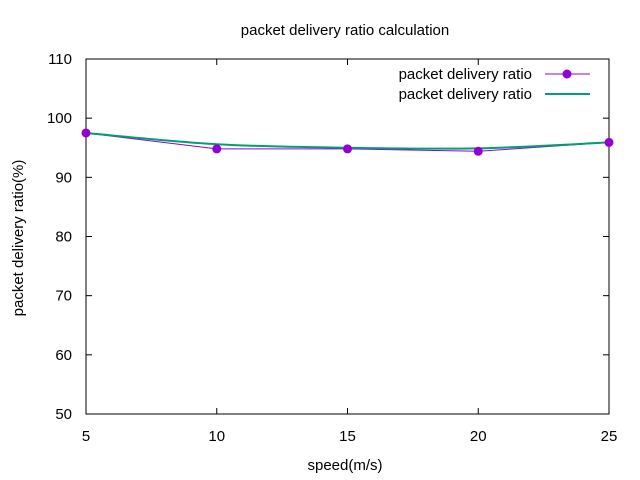 This screenshot has height=480, width=640. What do you see at coordinates (86, 436) in the screenshot?
I see `x-tick-label: 5` at bounding box center [86, 436].